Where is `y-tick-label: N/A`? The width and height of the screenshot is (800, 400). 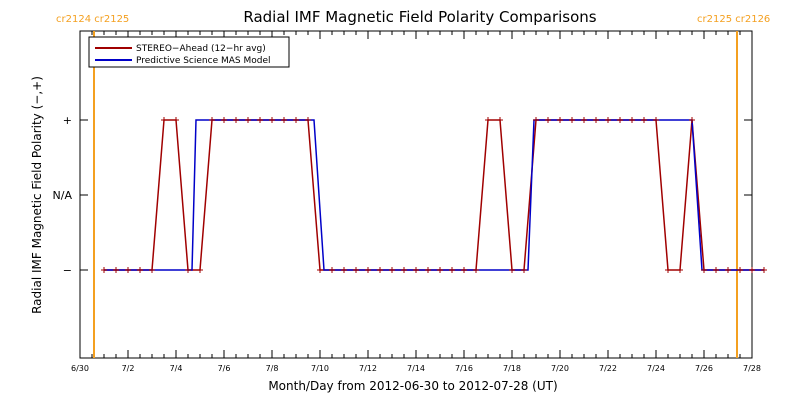
y-tick-label: N/A is located at coordinates (63, 195).